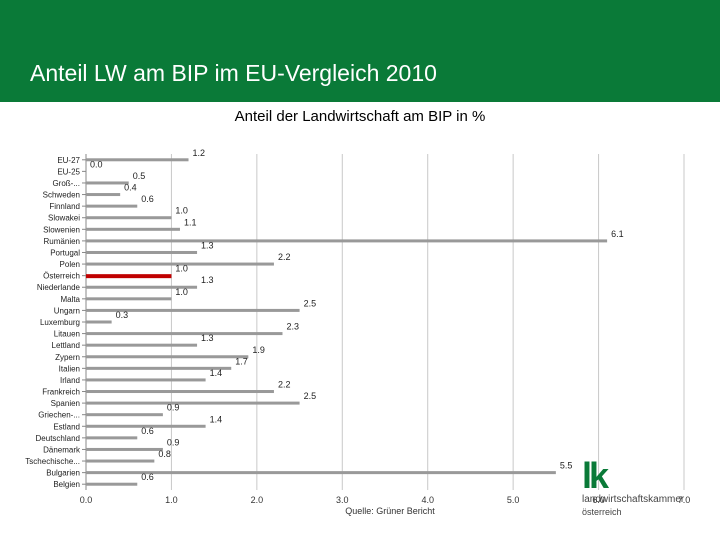 The height and width of the screenshot is (540, 720). I want to click on category-label: Ungarn, so click(67, 310).